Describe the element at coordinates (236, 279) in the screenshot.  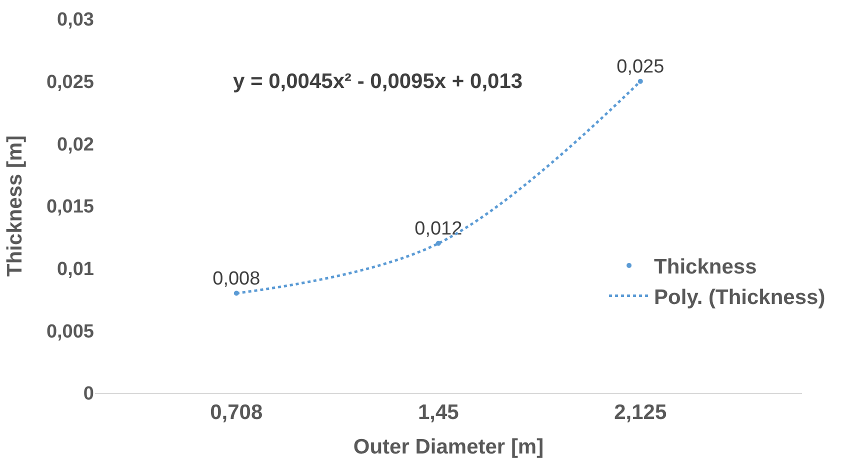
I see `data-label: 0,008` at that location.